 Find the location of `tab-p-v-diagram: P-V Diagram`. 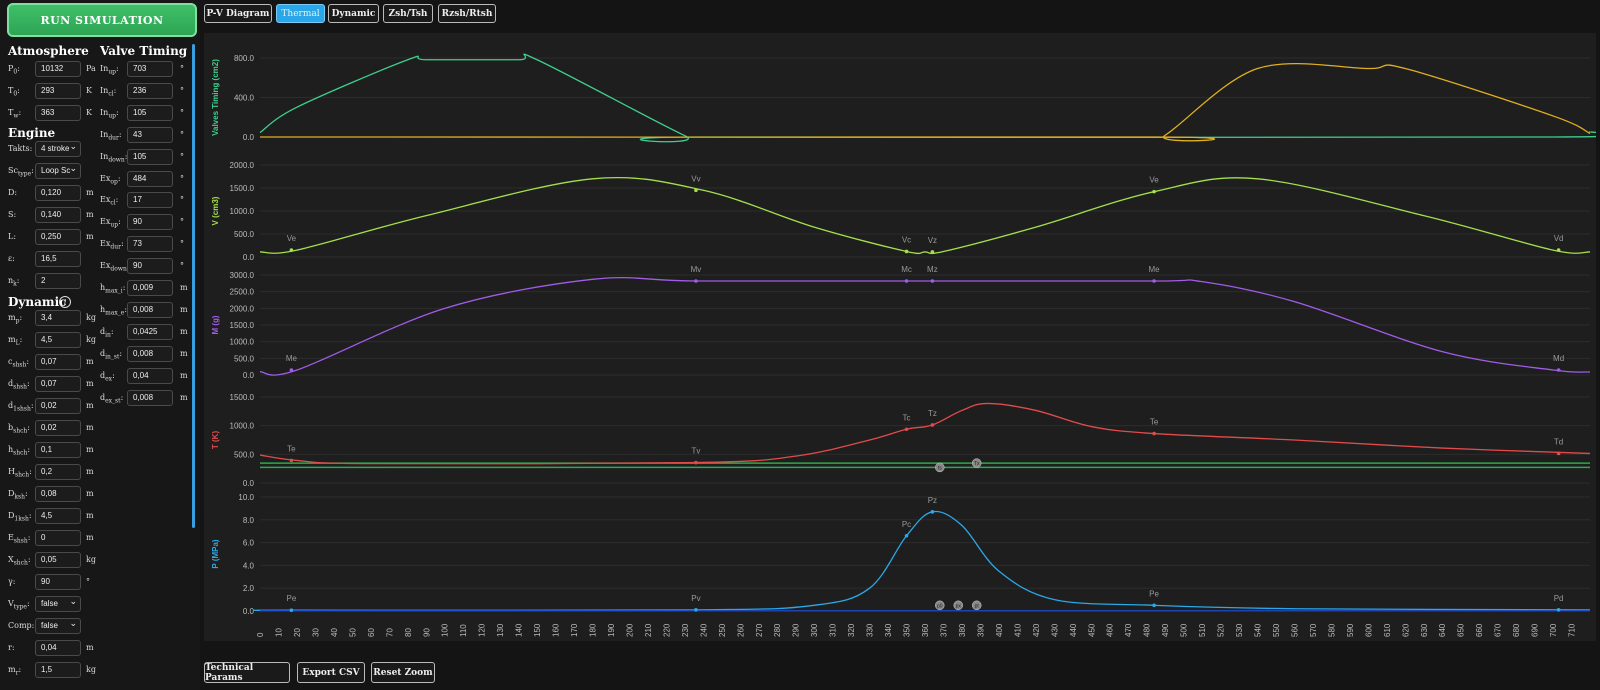

tab-p-v-diagram: P-V Diagram is located at coordinates (238, 13).